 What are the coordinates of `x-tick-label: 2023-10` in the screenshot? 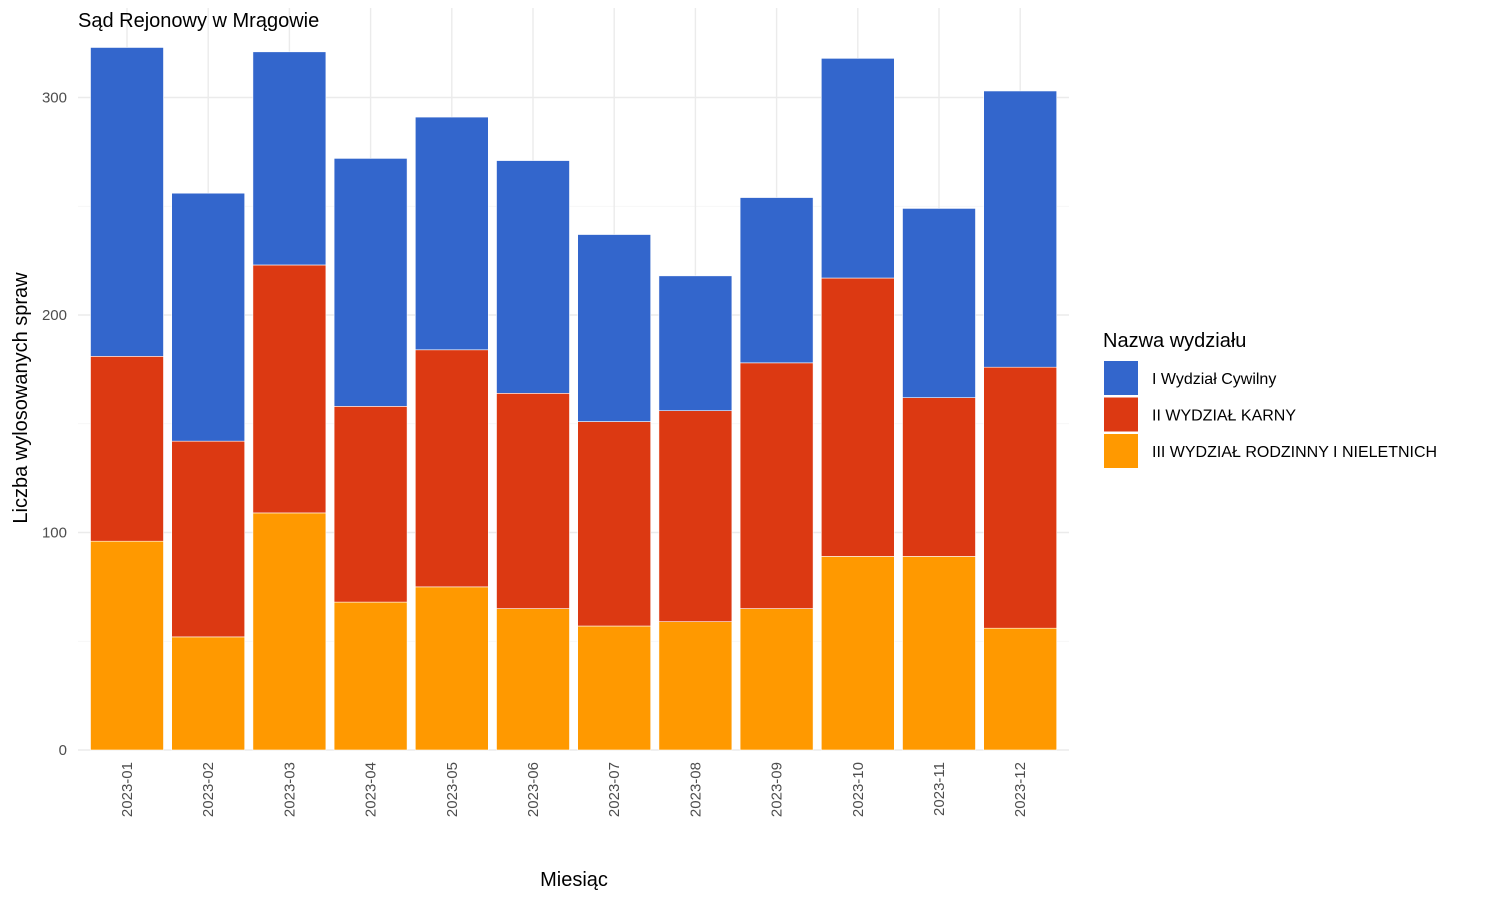 It's located at (858, 789).